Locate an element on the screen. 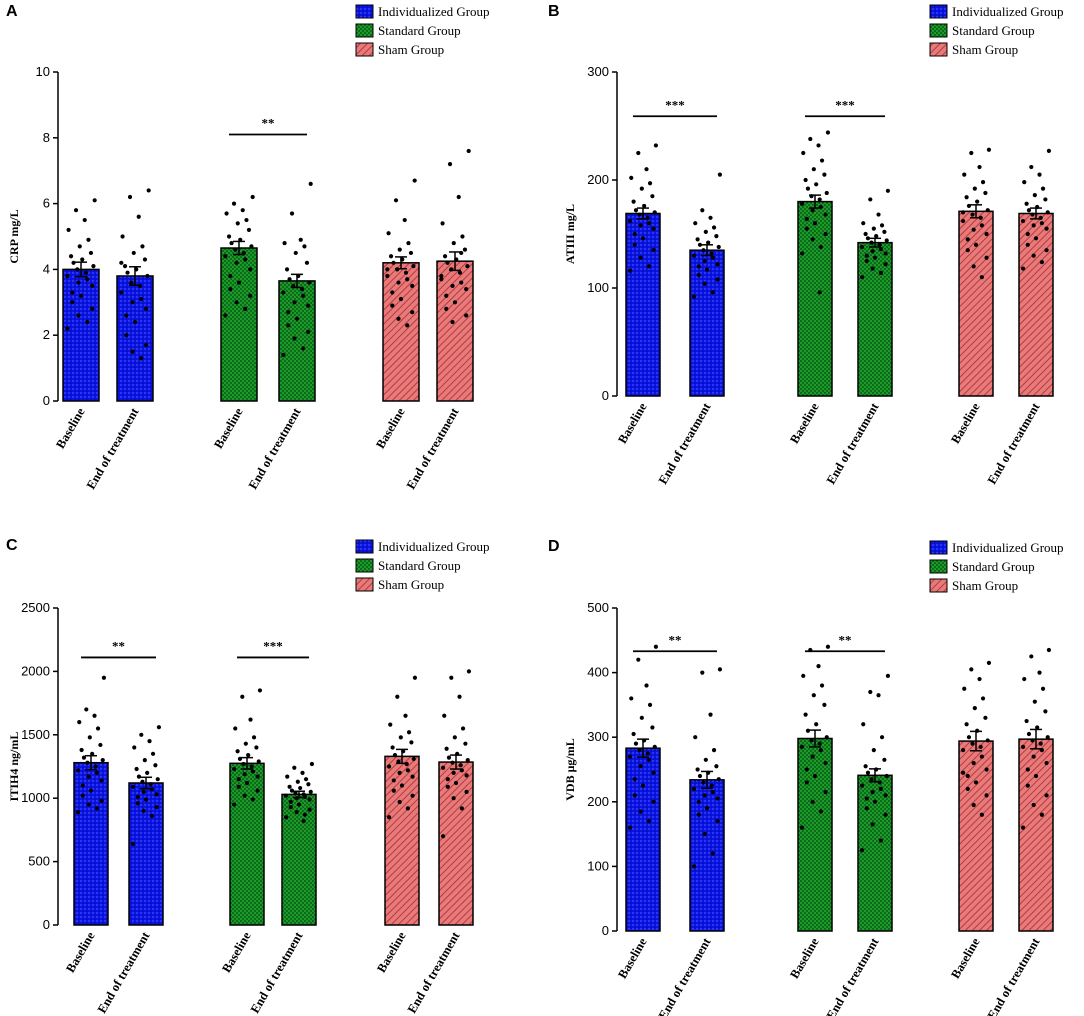 Image resolution: width=1084 pixels, height=1016 pixels. y-tick-label: 8 is located at coordinates (46, 137).